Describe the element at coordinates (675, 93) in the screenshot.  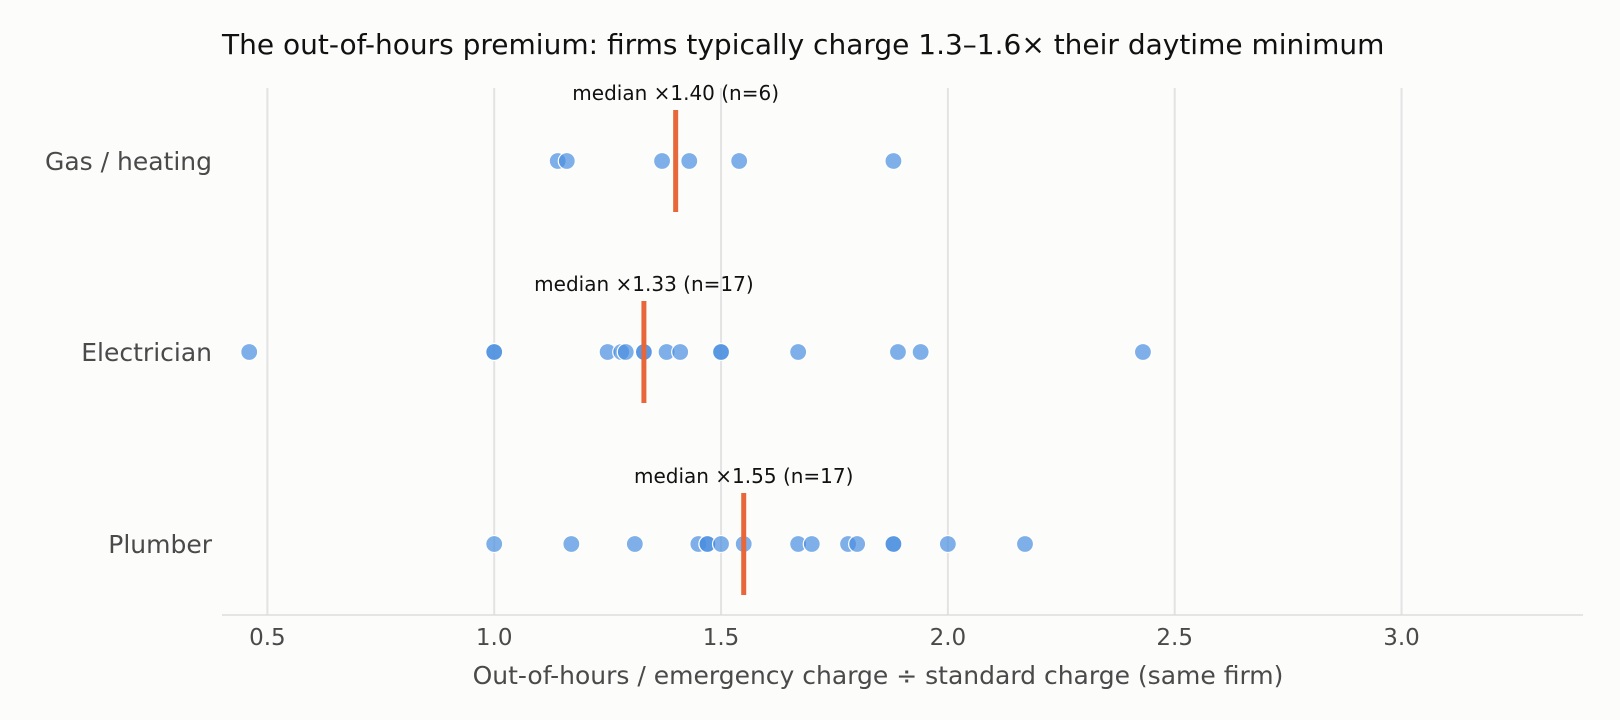
I see `median-label: median ×1.40 (n=6)` at that location.